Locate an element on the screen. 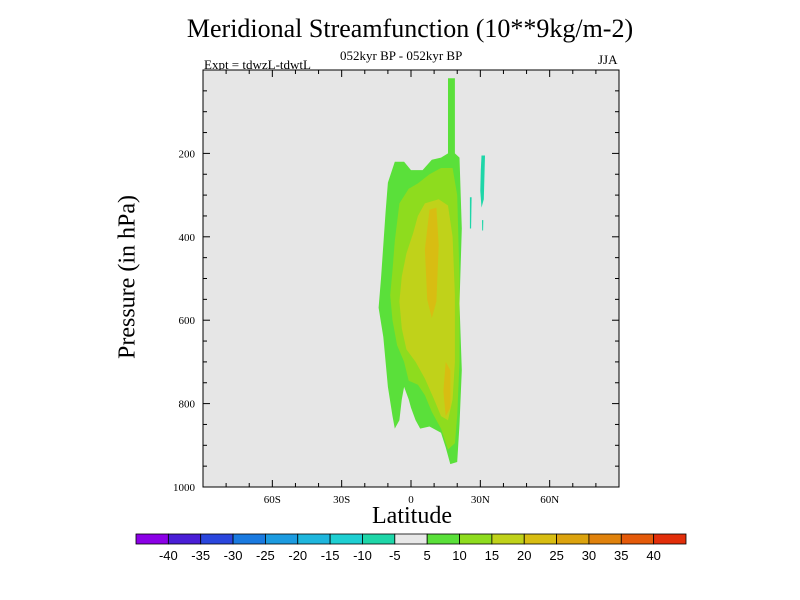  colorbar-label: 5 is located at coordinates (427, 555).